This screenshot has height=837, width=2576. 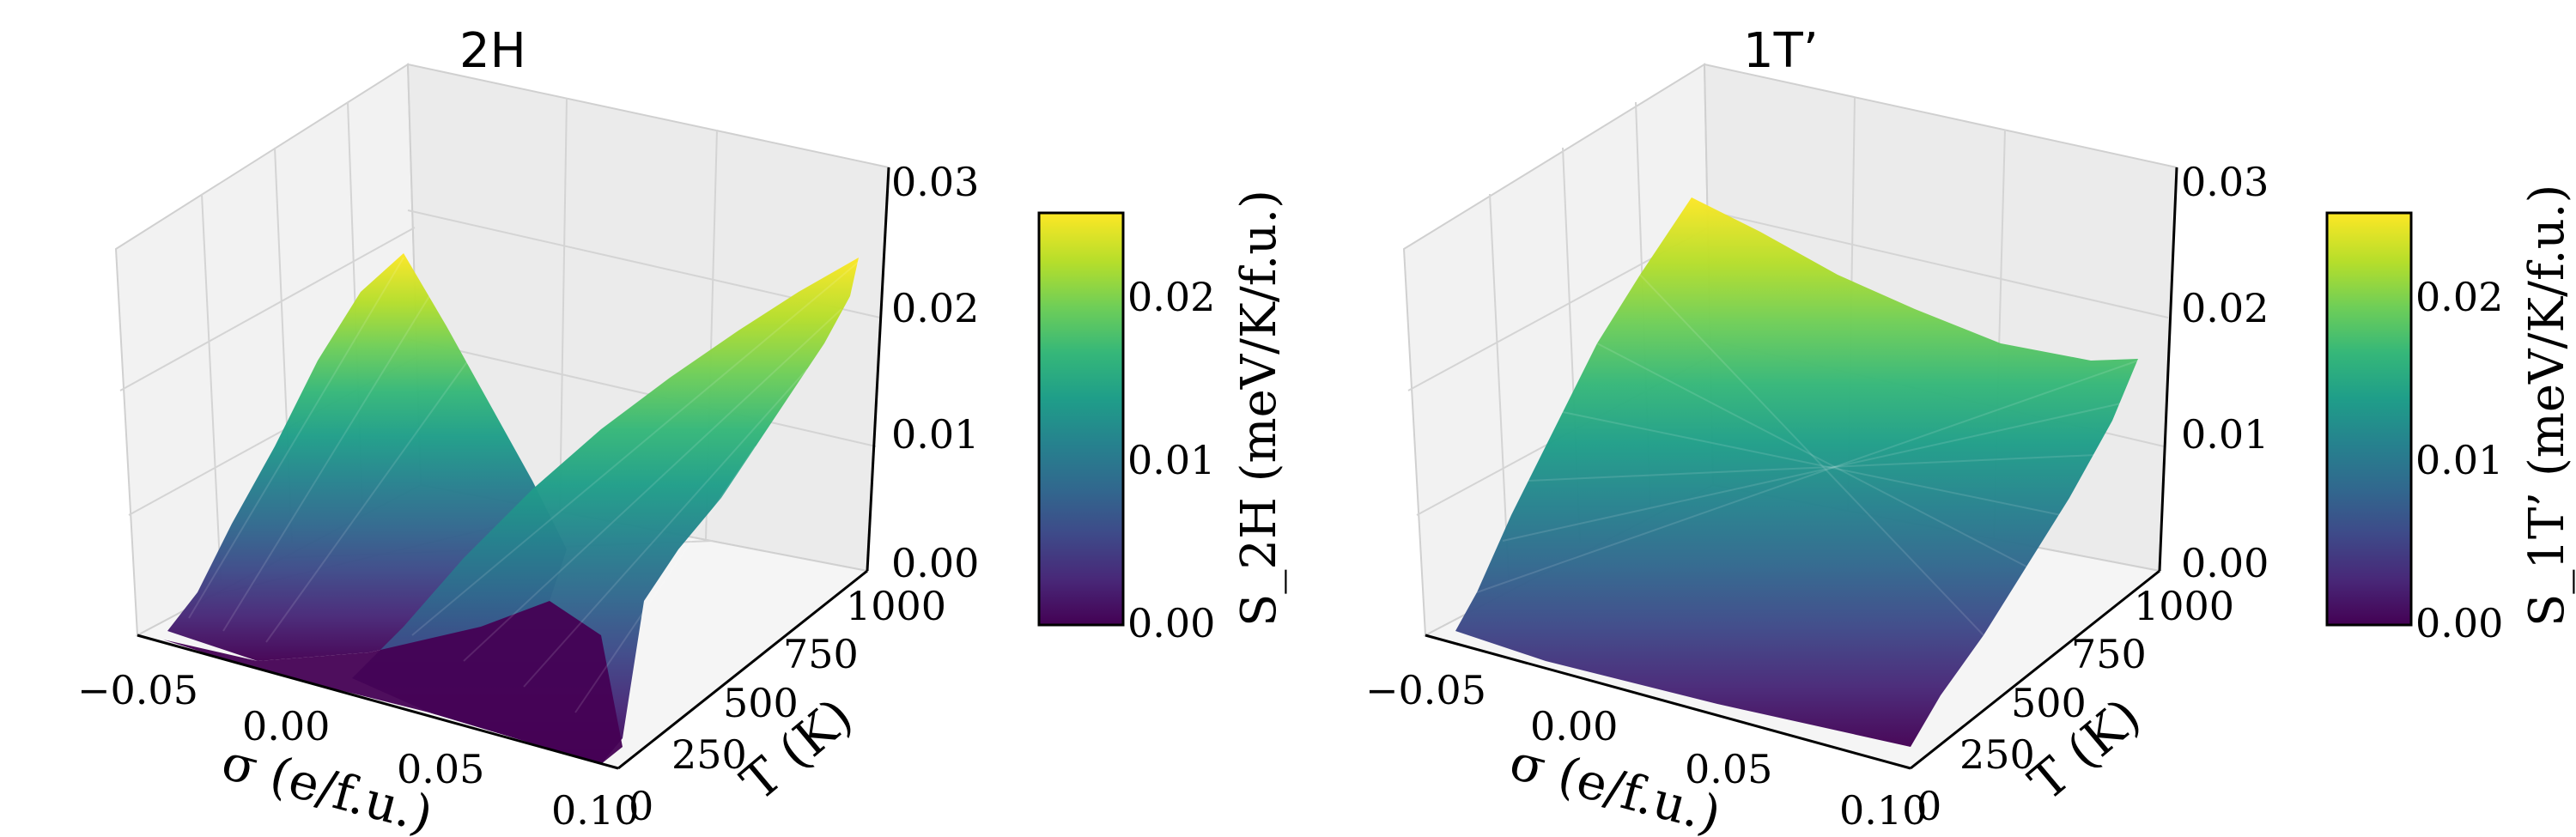 What do you see at coordinates (2547, 406) in the screenshot?
I see `colorbar-label: S_1T’ (meV/K/f.u.)` at bounding box center [2547, 406].